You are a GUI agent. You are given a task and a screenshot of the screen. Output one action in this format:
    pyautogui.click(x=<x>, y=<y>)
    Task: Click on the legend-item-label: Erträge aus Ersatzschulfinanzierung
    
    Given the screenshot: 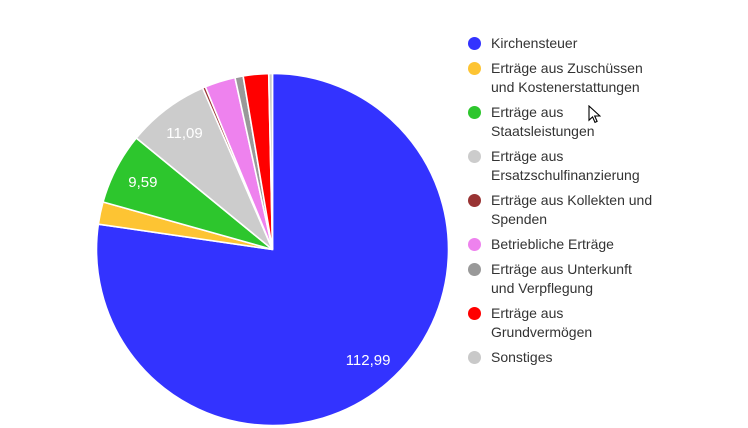 What is the action you would take?
    pyautogui.click(x=565, y=165)
    